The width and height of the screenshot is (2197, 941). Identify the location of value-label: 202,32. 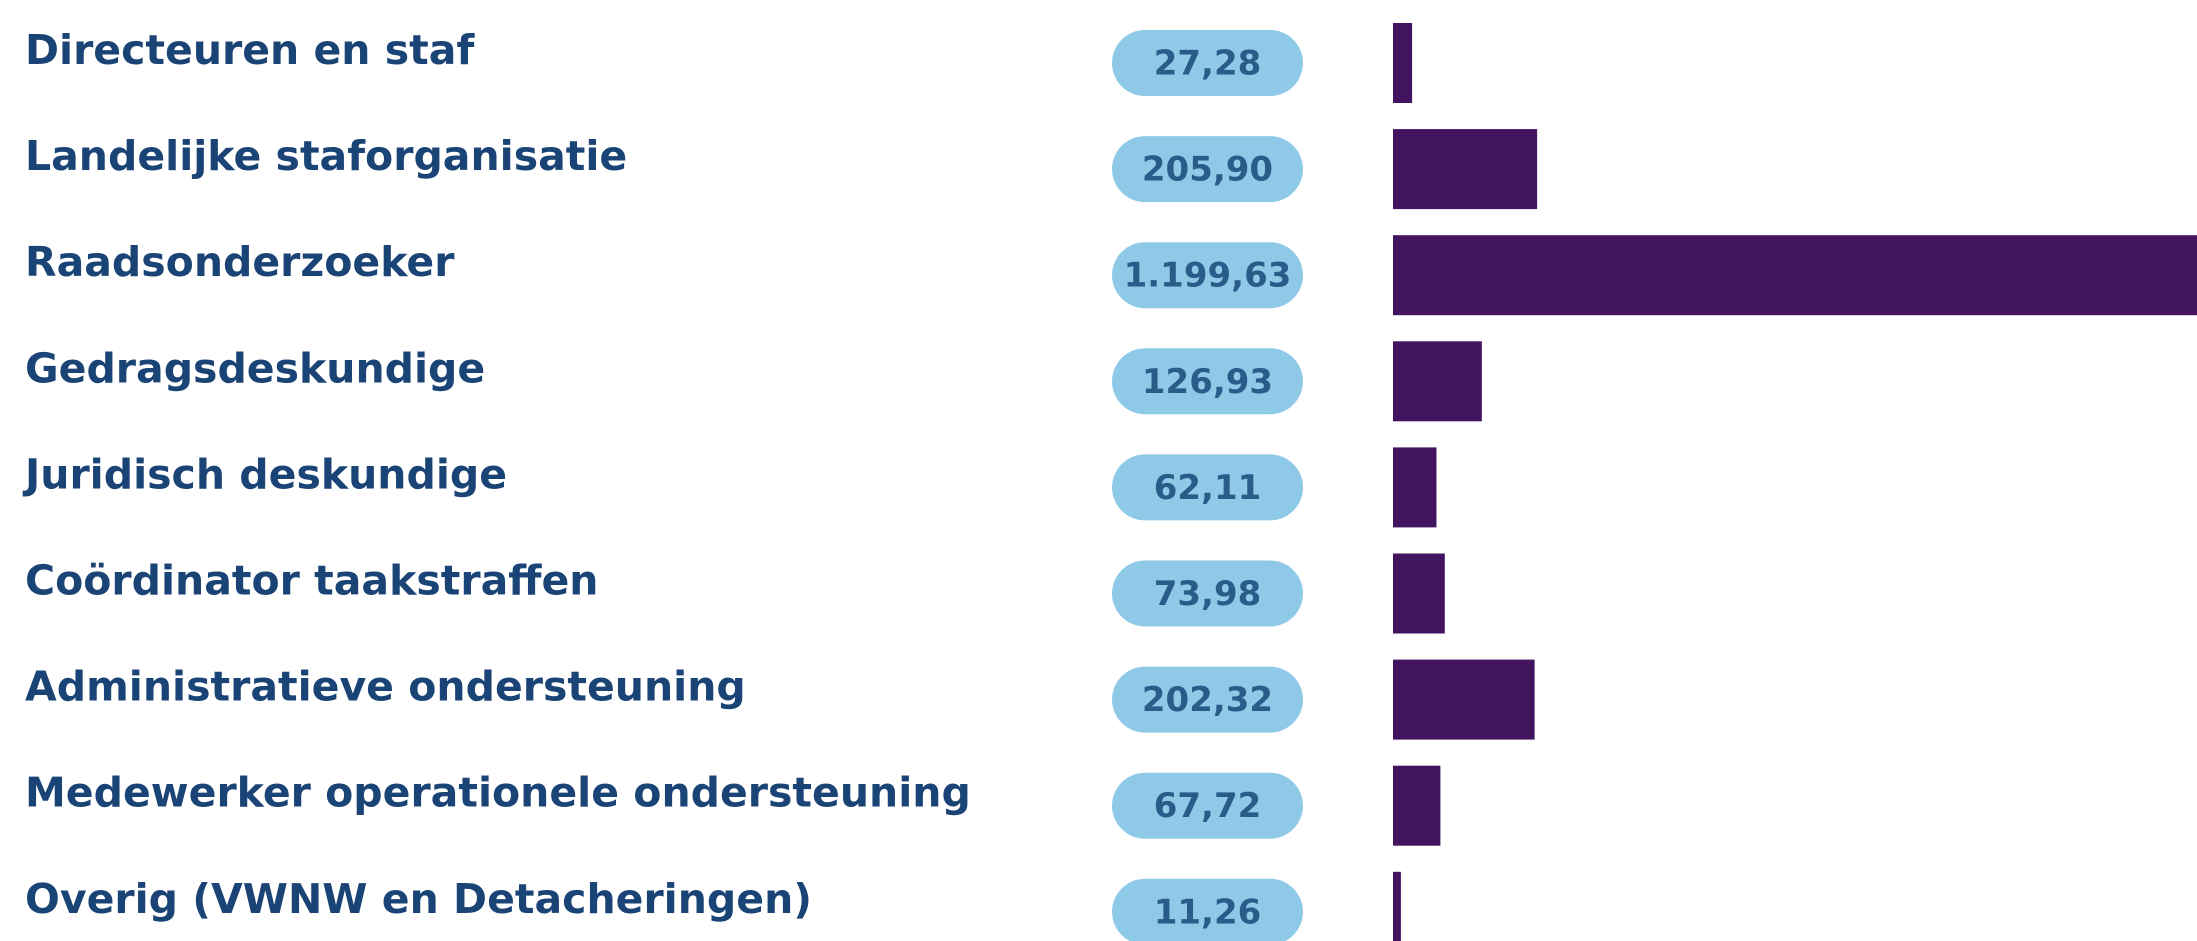
(1207, 700).